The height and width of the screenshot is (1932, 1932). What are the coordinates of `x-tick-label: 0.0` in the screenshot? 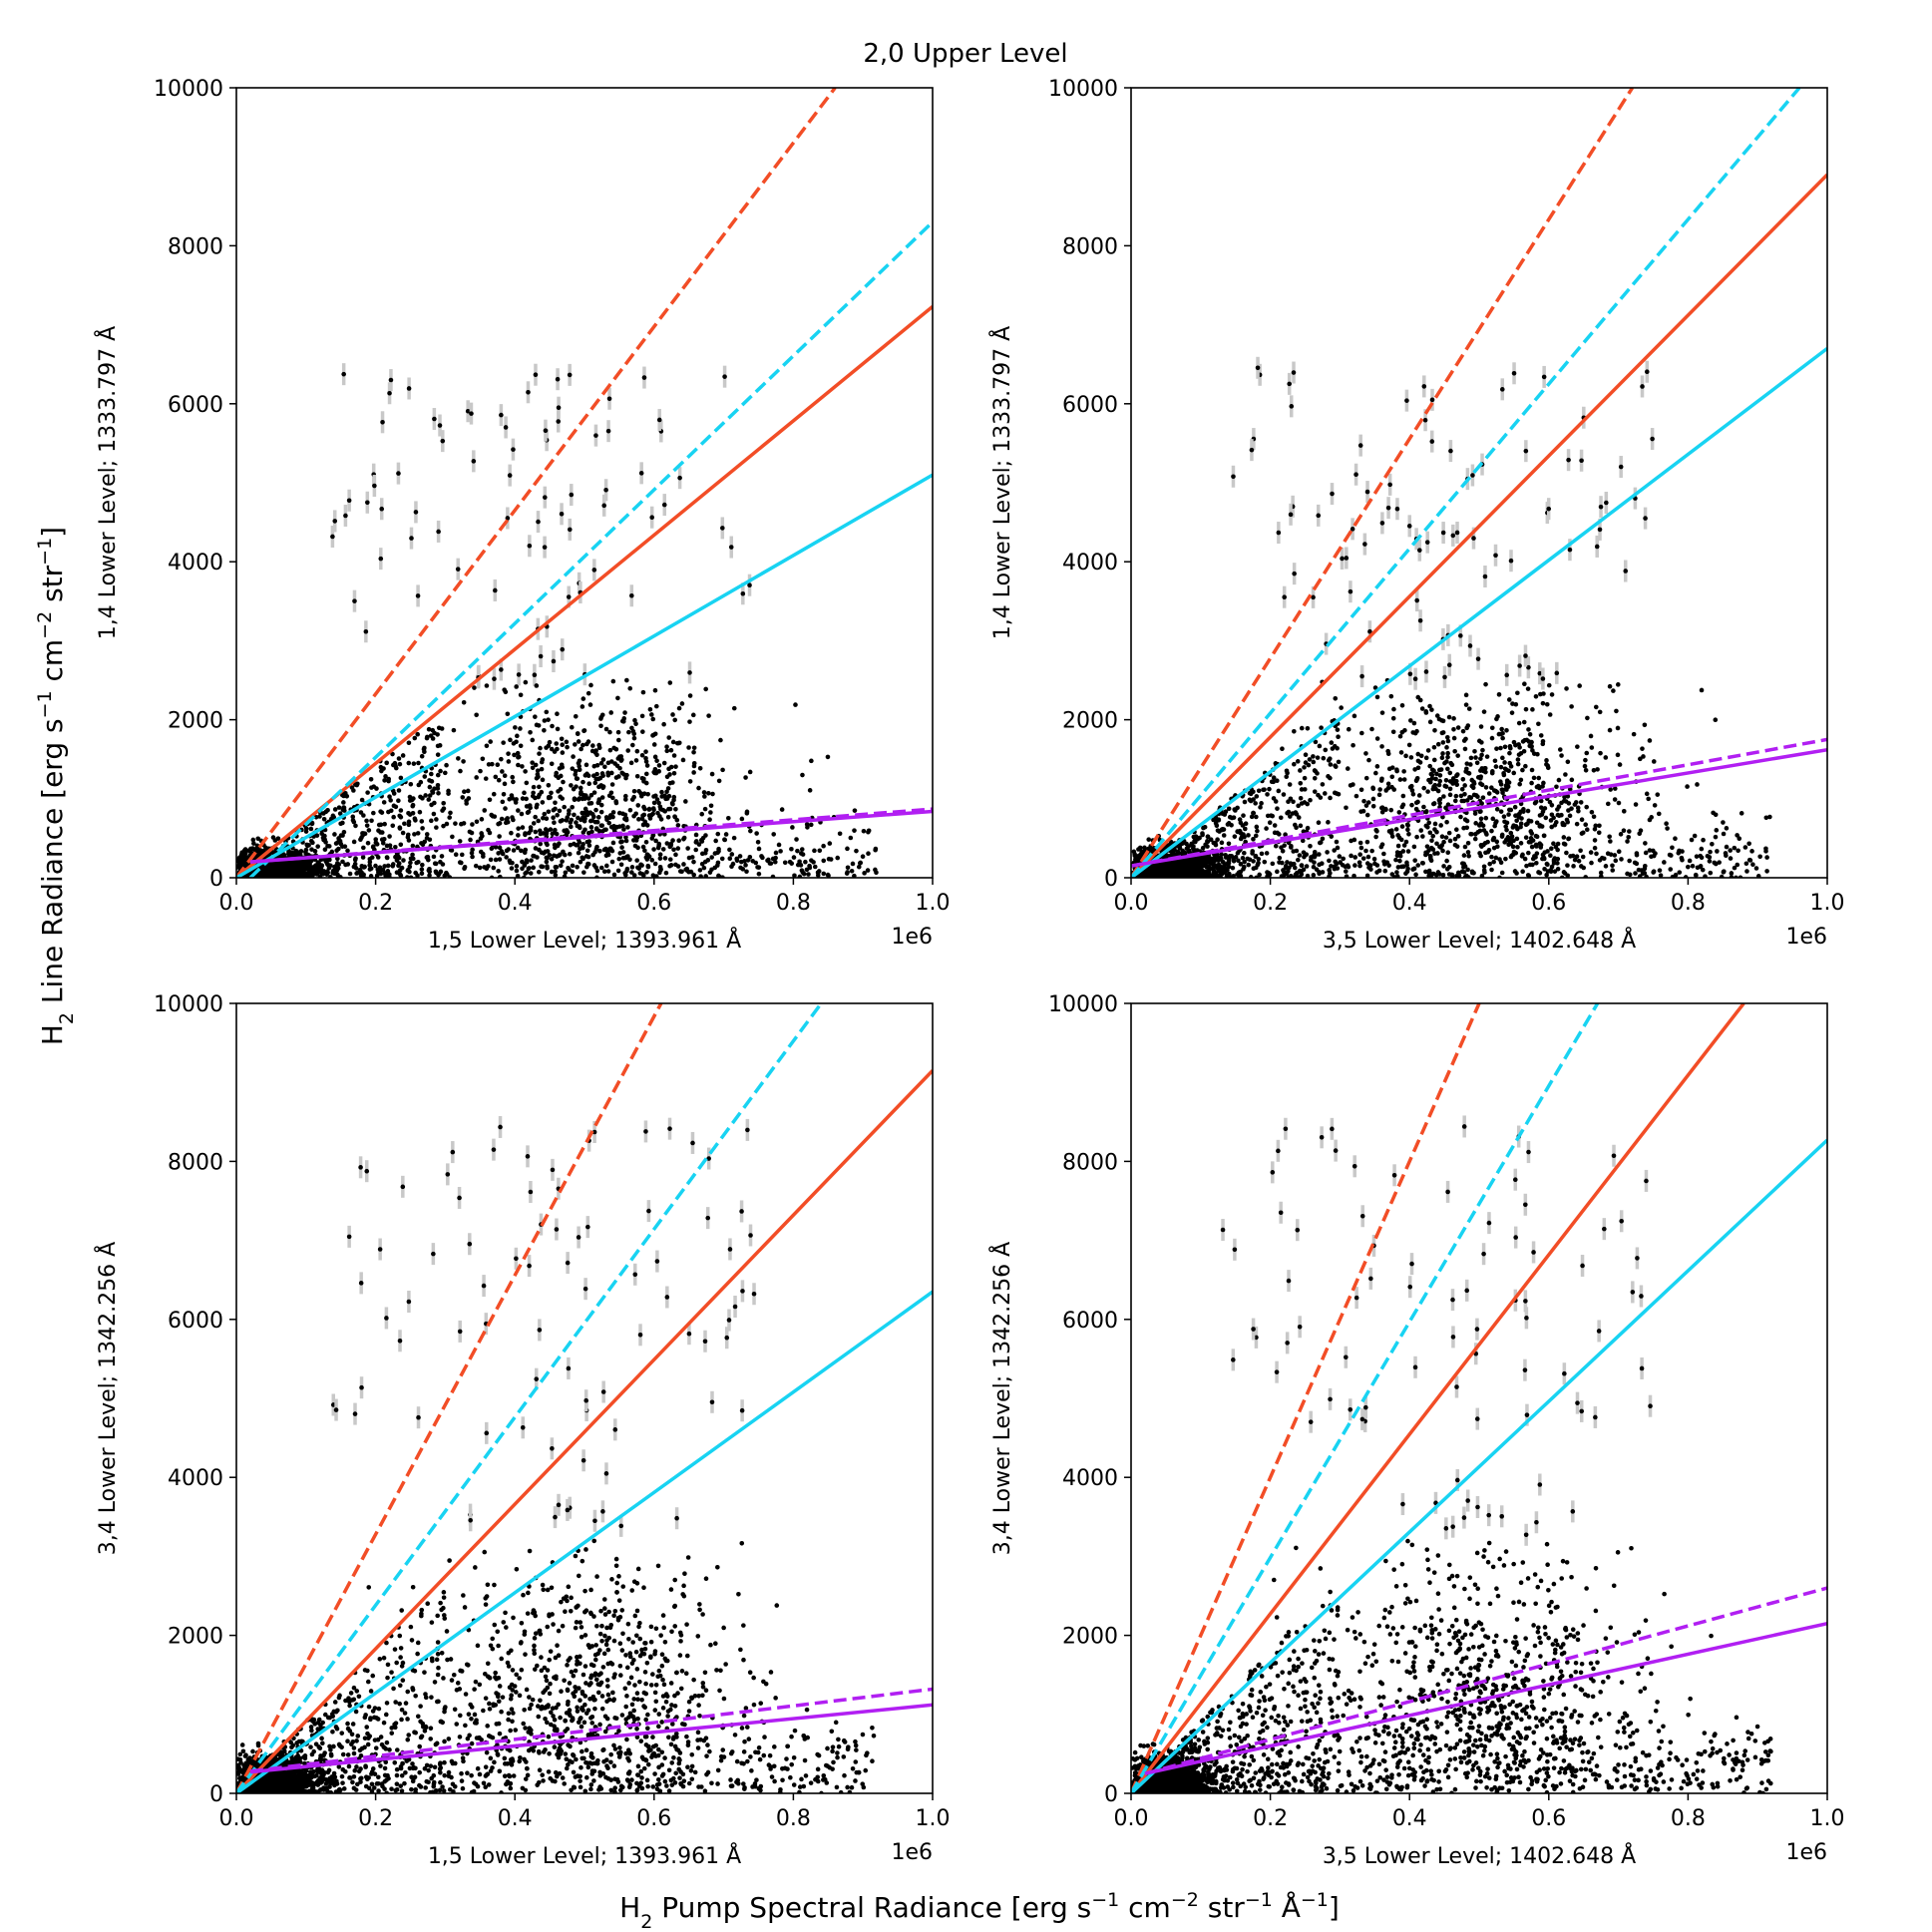 It's located at (237, 904).